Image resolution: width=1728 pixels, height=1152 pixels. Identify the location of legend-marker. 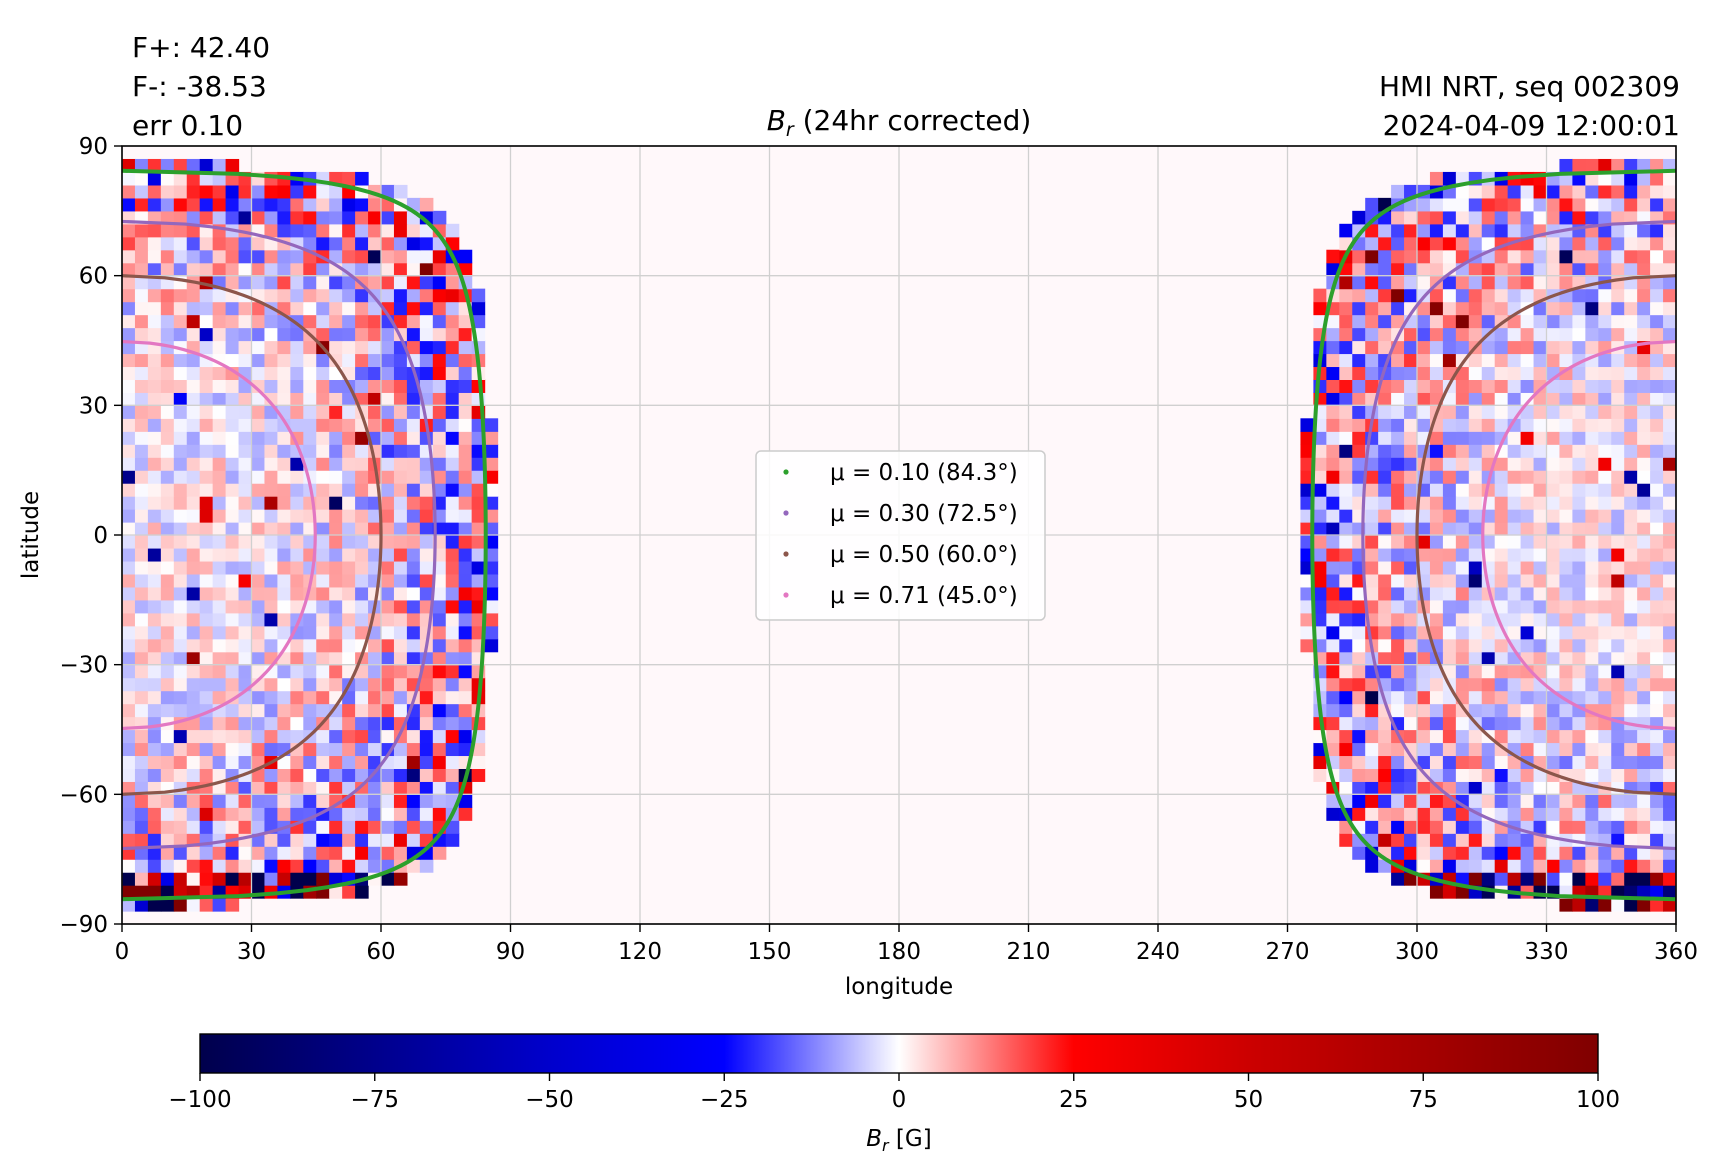
(785, 471).